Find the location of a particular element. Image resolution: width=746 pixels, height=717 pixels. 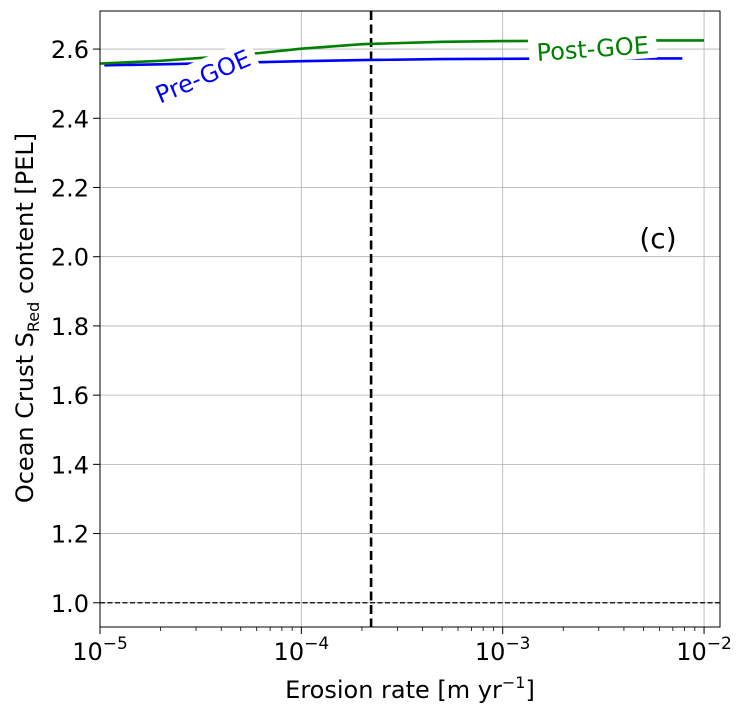

y-tick-label: 1.8 is located at coordinates (70, 327).